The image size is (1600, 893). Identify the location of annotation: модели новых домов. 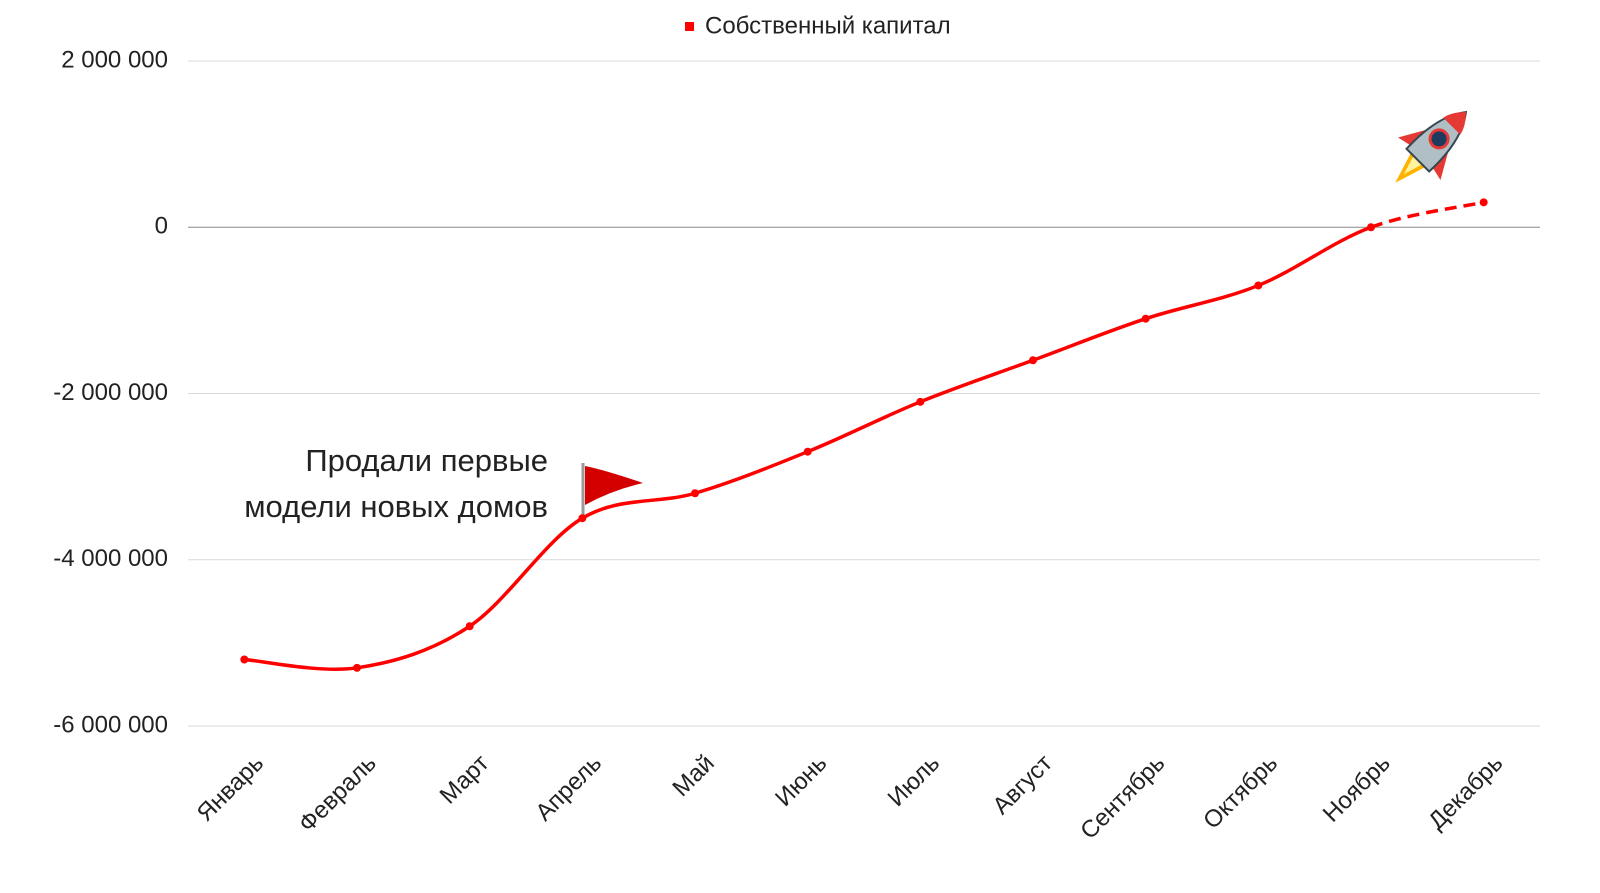
(396, 506).